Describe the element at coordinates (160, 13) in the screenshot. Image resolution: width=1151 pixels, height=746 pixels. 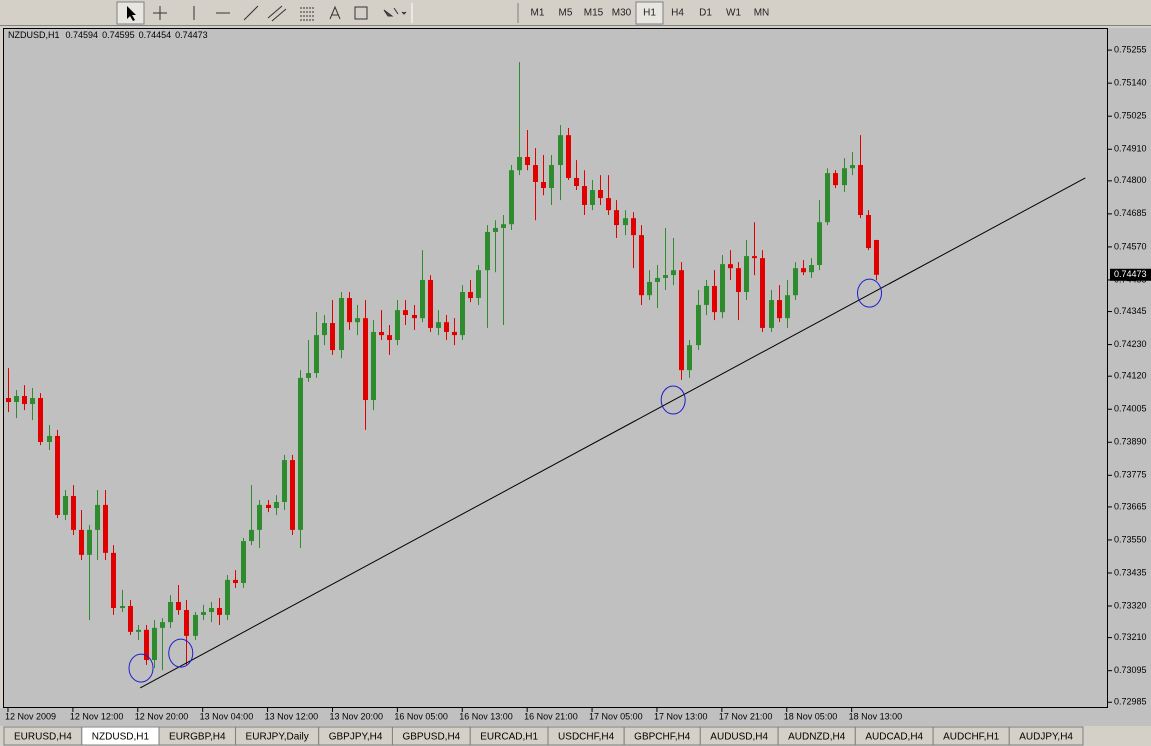
I see `crosshair-icon` at that location.